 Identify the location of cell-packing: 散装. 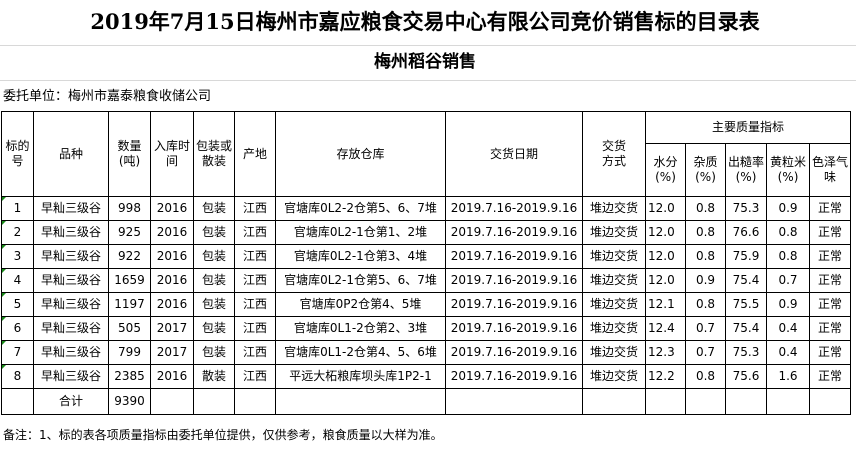
(214, 376).